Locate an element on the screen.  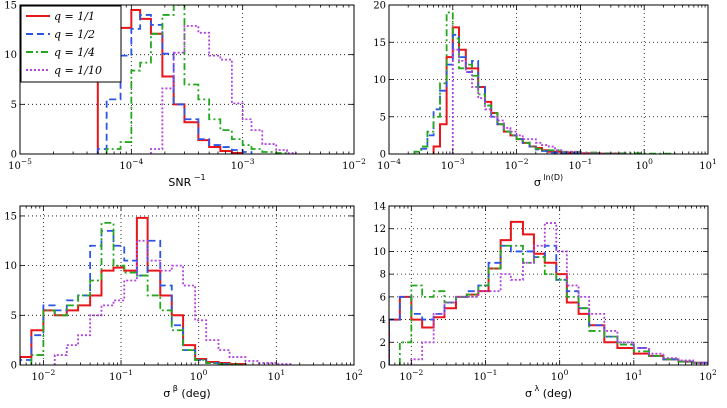
x-axis-label: SNR −1 is located at coordinates (186, 181).